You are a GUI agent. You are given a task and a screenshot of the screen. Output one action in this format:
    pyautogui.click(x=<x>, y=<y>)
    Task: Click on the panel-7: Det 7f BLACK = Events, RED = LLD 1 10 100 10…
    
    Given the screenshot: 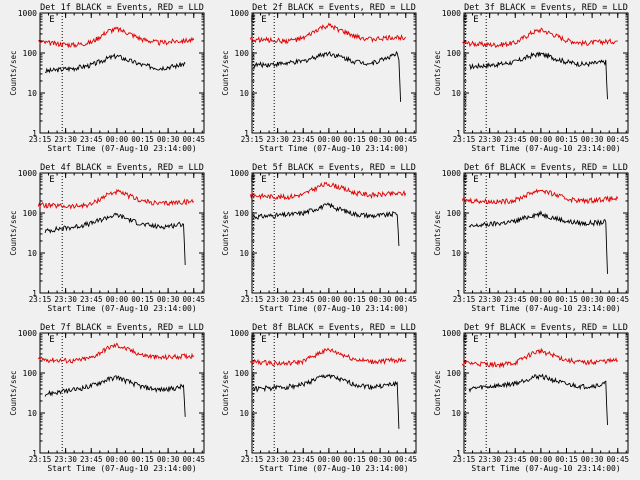 What is the action you would take?
    pyautogui.click(x=132, y=398)
    